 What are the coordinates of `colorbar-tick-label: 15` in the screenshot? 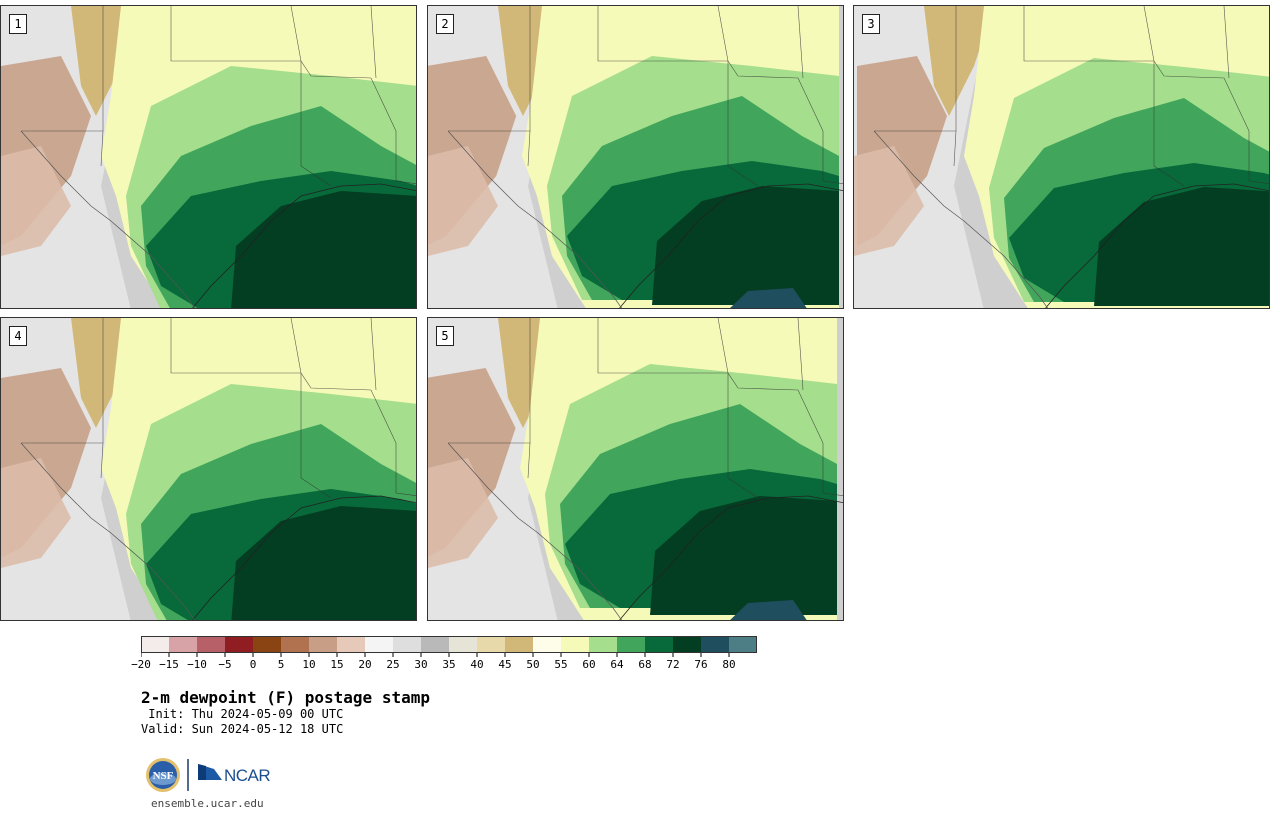 It's located at (337, 664).